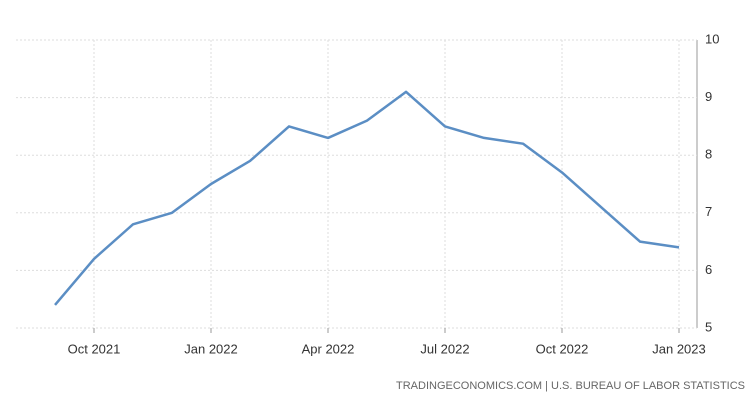 This screenshot has height=402, width=750. Describe the element at coordinates (679, 348) in the screenshot. I see `x-tick-label: Jan 2023` at that location.